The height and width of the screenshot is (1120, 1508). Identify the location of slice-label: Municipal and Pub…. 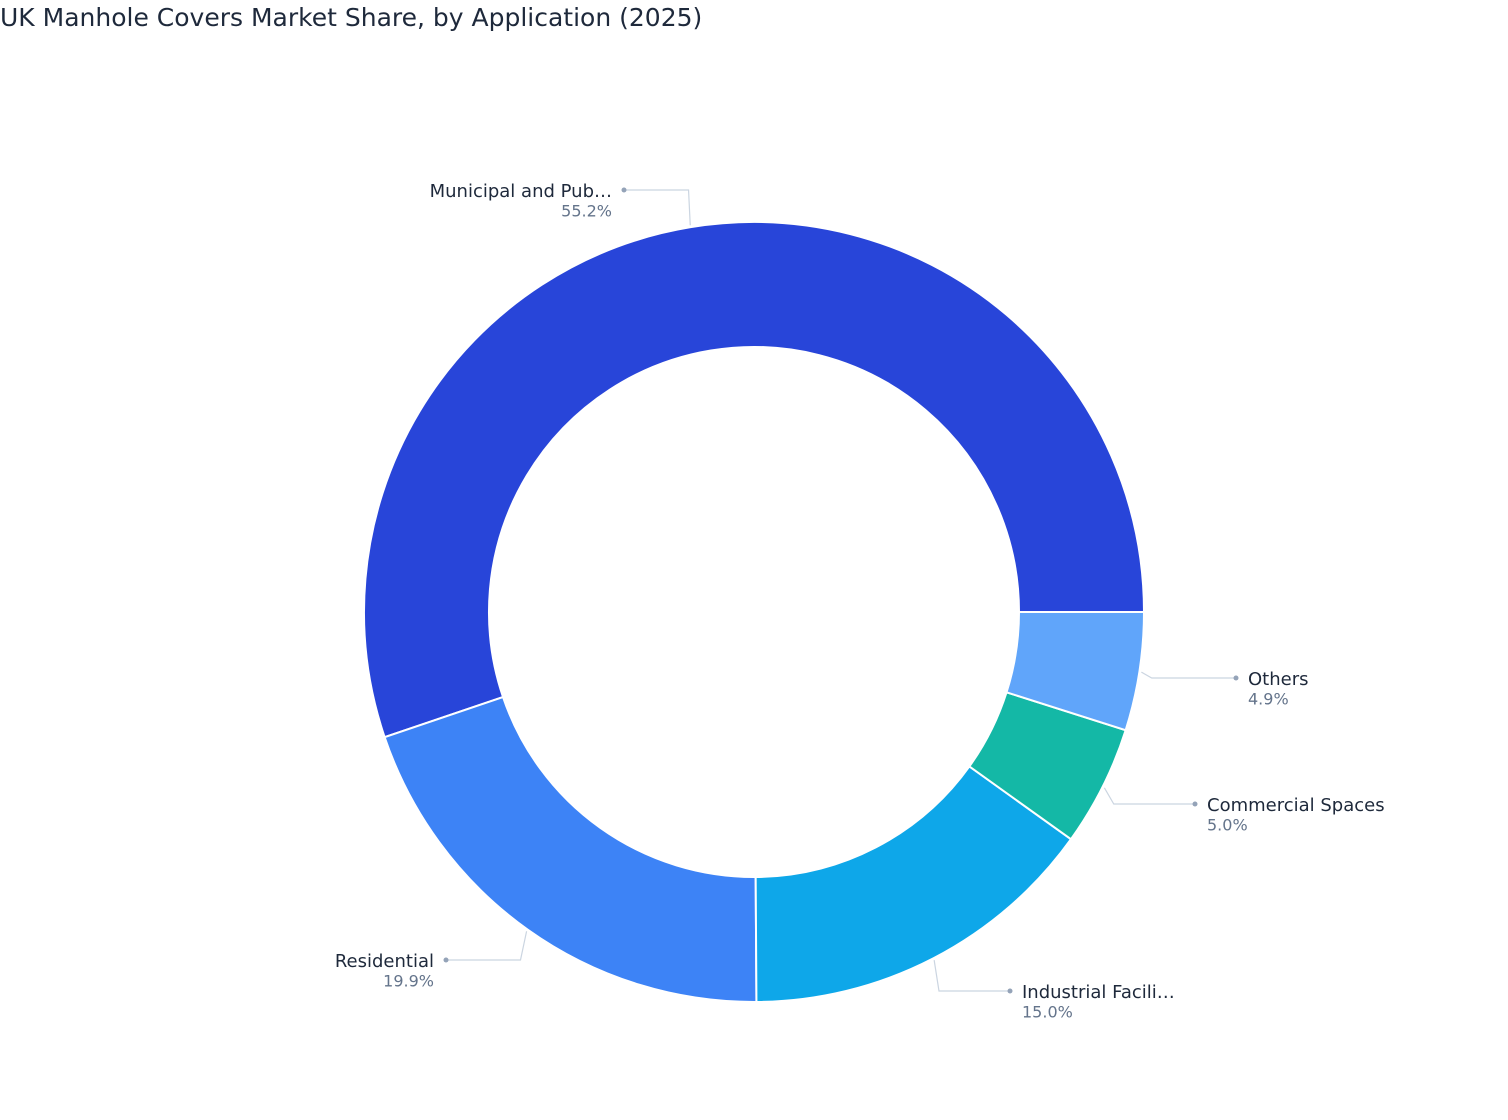
(521, 191).